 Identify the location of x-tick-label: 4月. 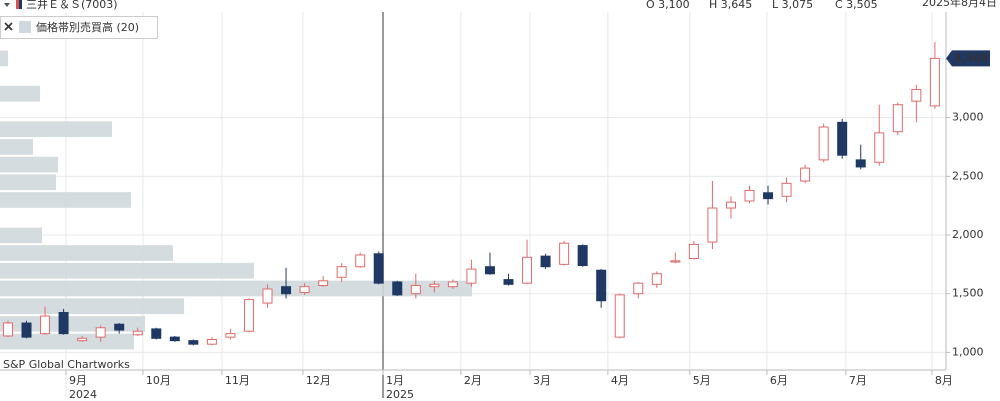
(620, 380).